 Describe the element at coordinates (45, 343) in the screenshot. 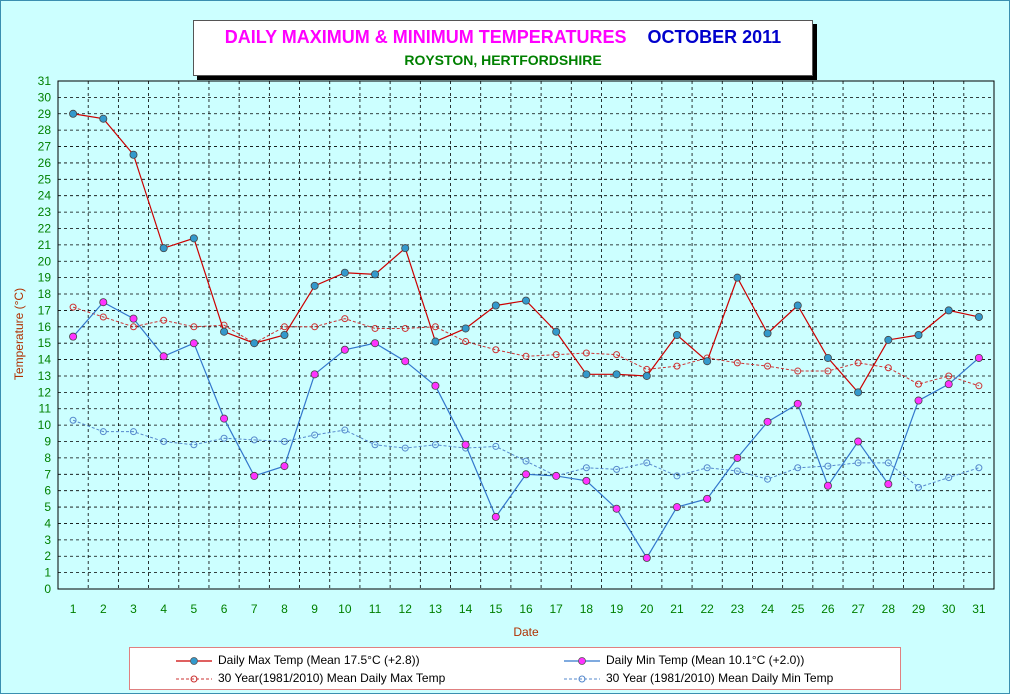

I see `y-tick-label: 15` at that location.